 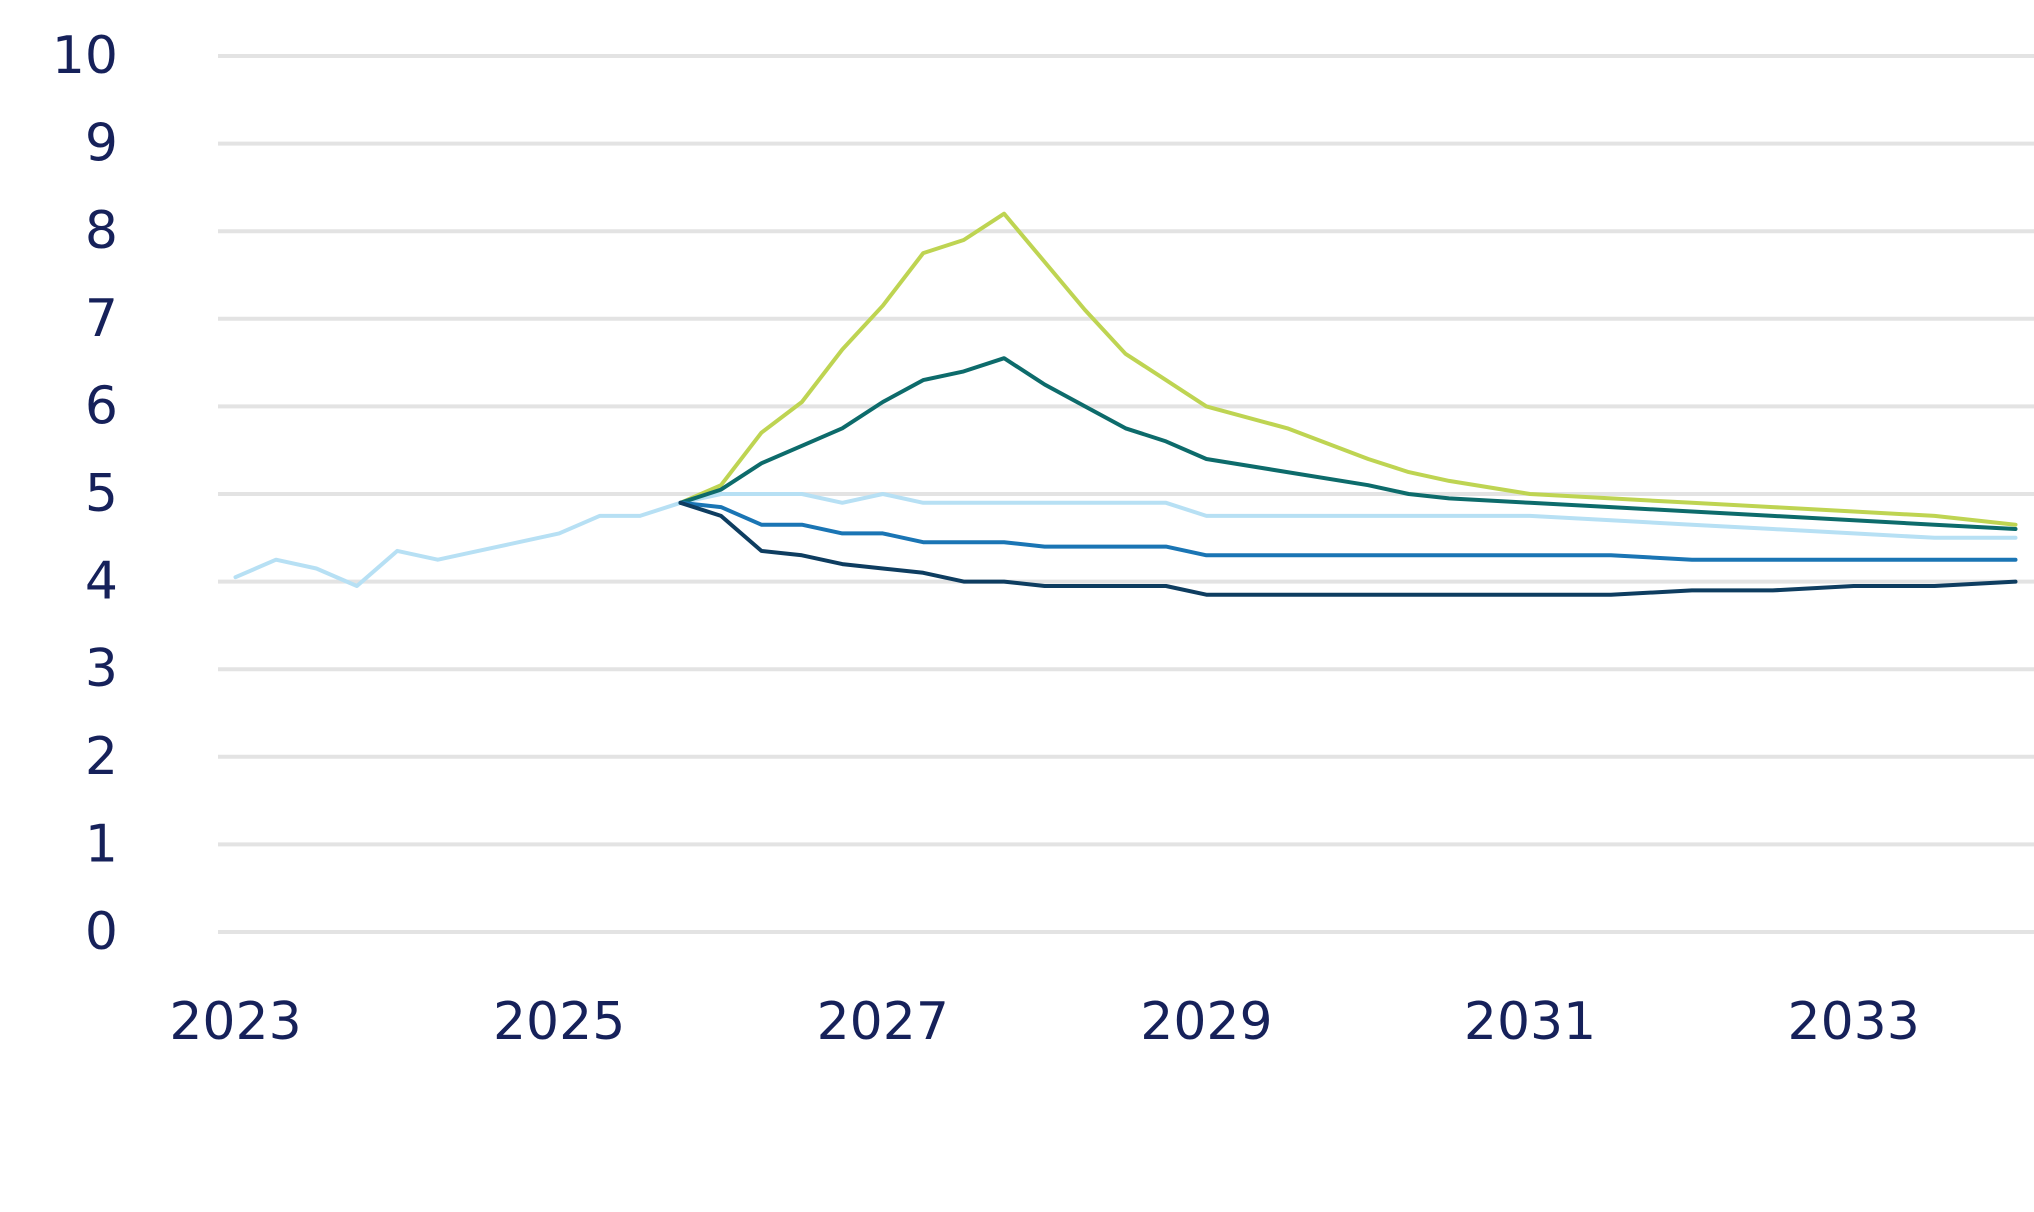 What do you see at coordinates (101, 582) in the screenshot?
I see `y-tick-label: 4` at bounding box center [101, 582].